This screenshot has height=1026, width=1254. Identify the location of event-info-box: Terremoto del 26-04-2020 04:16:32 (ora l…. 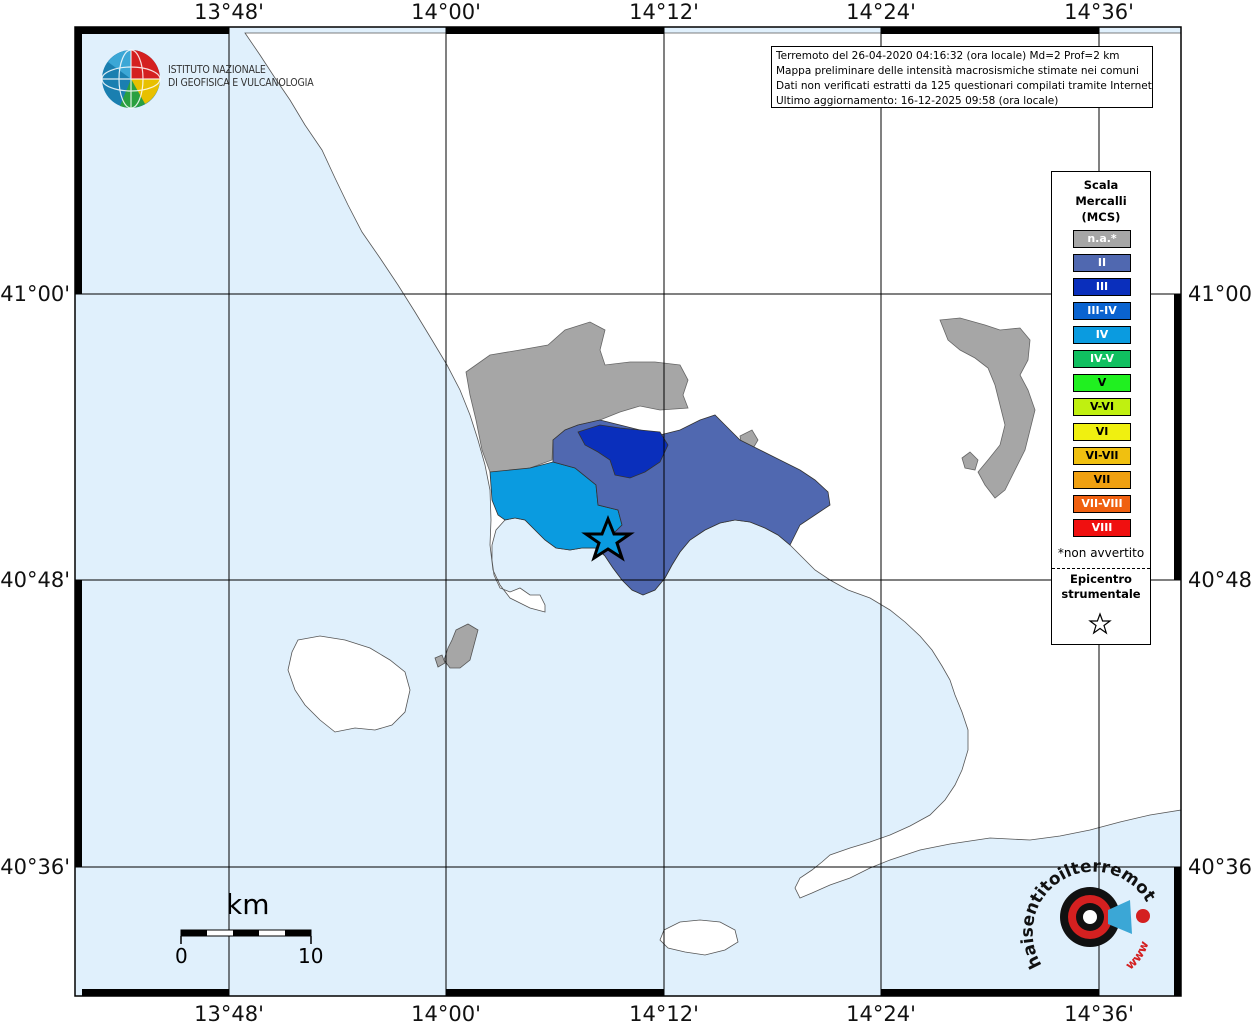
(962, 77).